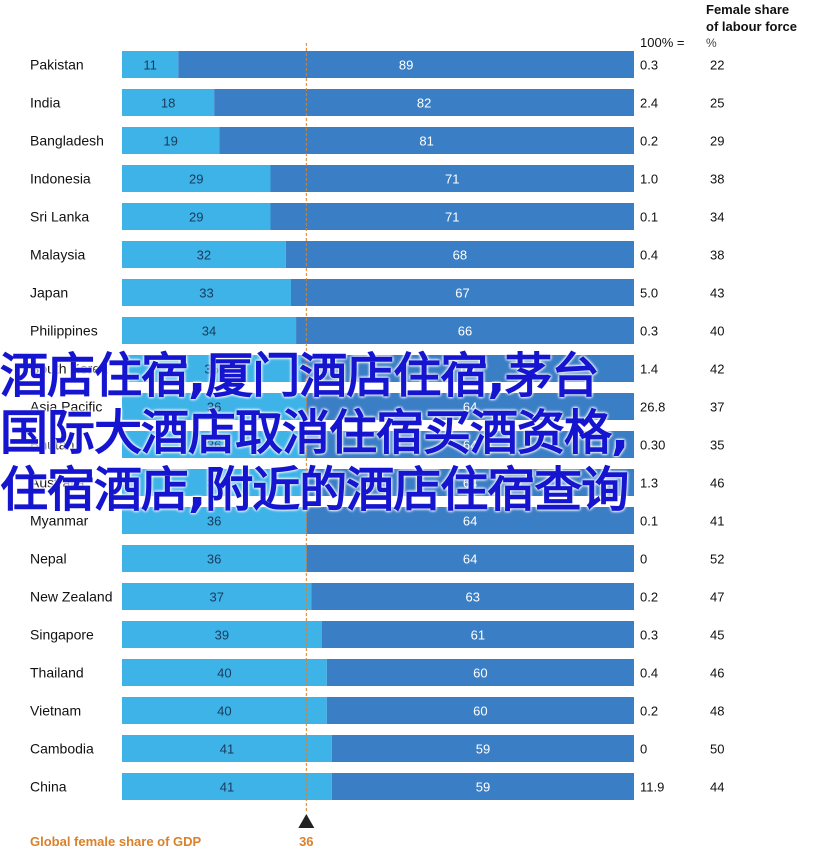 Image resolution: width=825 pixels, height=864 pixels. Describe the element at coordinates (62, 749) in the screenshot. I see `country-label-cambodia: Cambodia` at that location.